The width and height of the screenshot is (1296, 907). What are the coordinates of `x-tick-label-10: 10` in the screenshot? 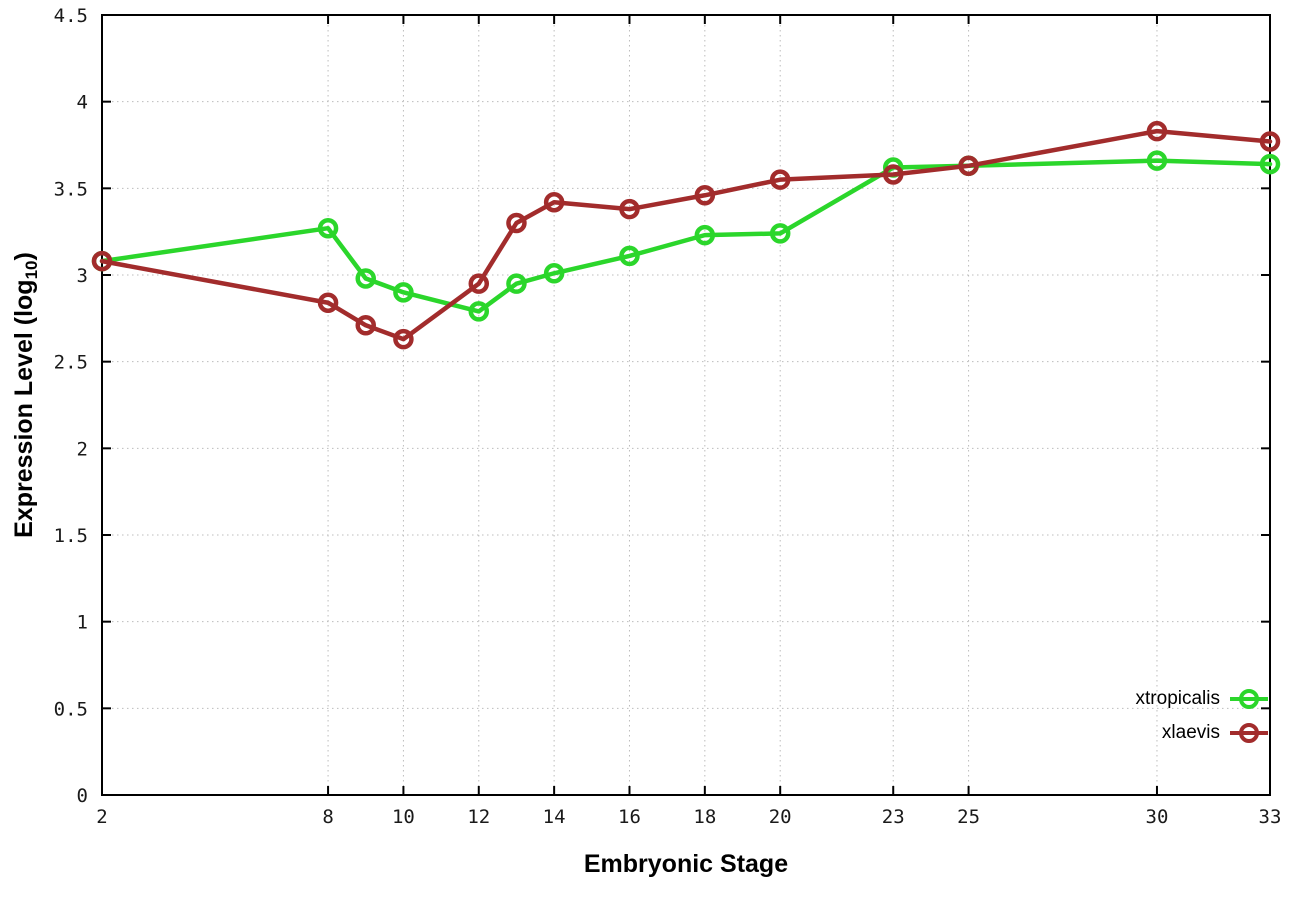 It's located at (403, 817).